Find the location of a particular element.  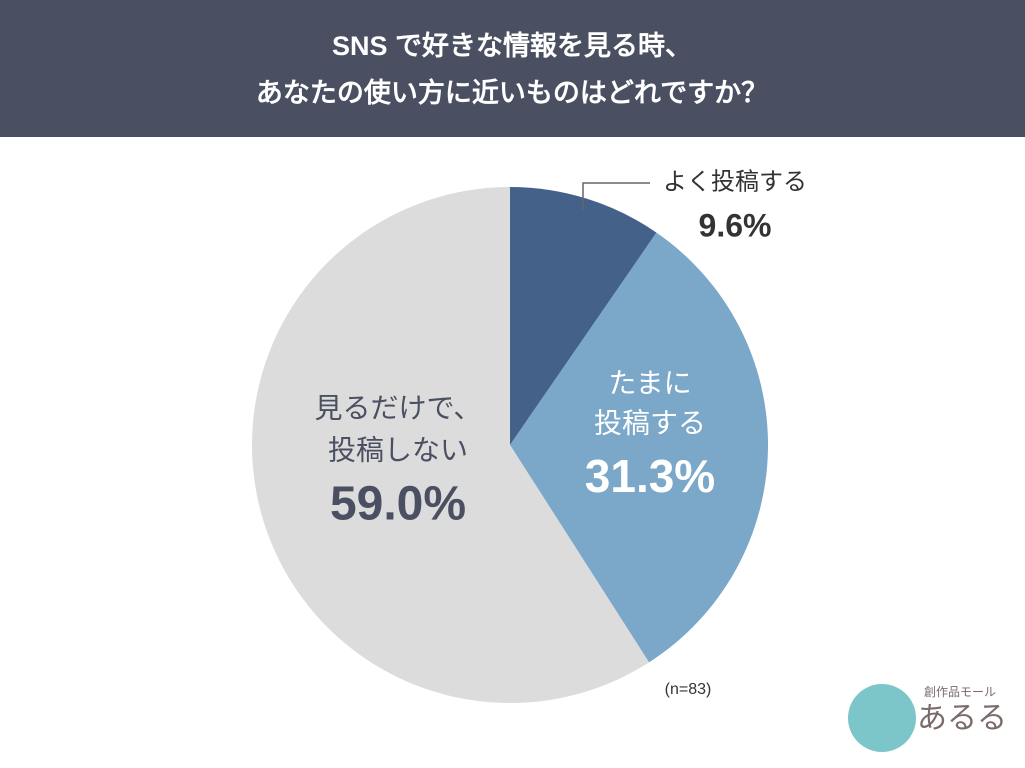

chart-title: あなたの使い方に近いものはどれですか？ is located at coordinates (512, 92).